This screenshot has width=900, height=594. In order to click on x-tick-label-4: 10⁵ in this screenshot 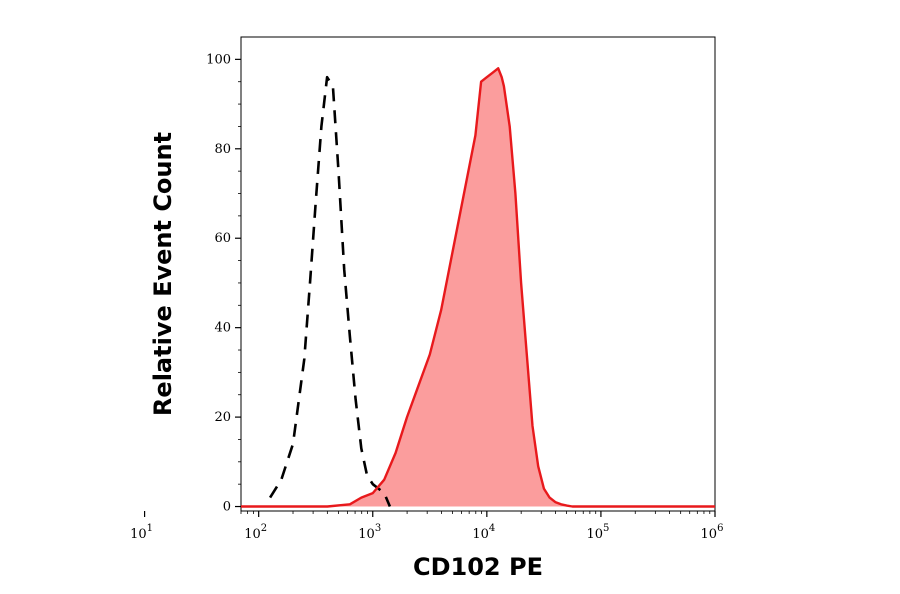, I will do `click(597, 532)`.